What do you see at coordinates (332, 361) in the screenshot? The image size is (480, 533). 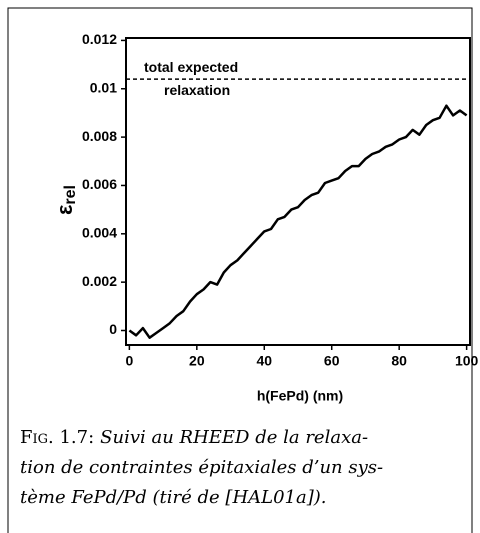 I see `x-tick-label: 60` at bounding box center [332, 361].